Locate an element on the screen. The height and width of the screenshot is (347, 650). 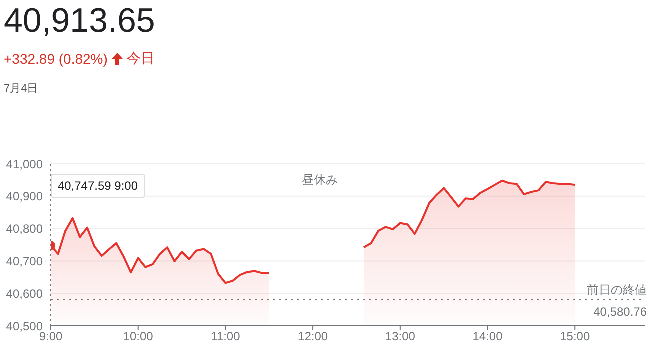
y-tick-label: 40,900 is located at coordinates (25, 197).